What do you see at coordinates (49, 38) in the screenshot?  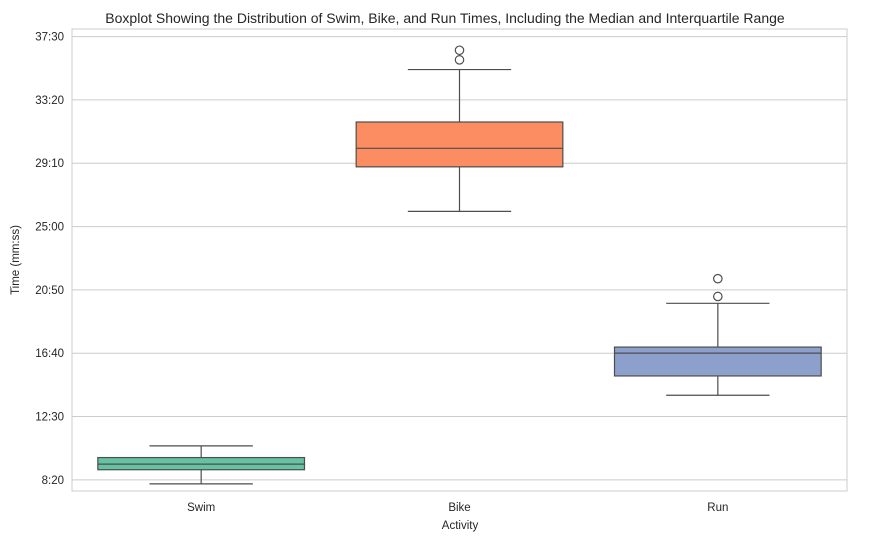 I see `y-tick-label: 37:30` at bounding box center [49, 38].